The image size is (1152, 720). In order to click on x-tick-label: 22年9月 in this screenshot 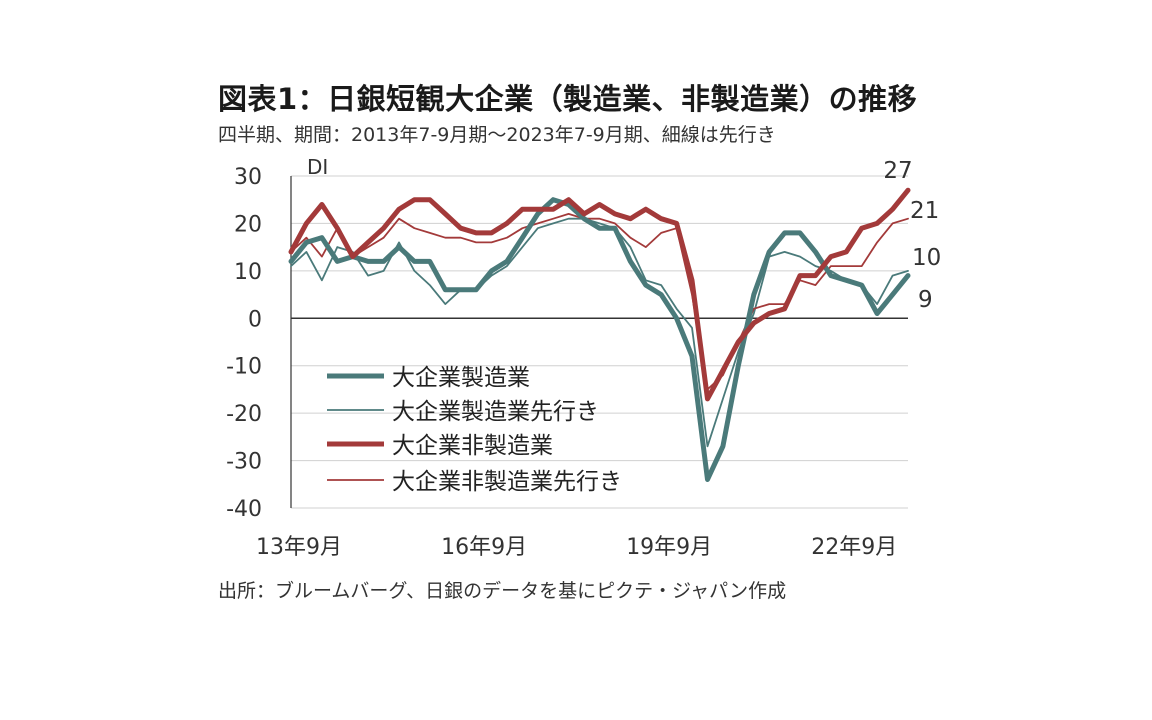, I will do `click(854, 547)`.